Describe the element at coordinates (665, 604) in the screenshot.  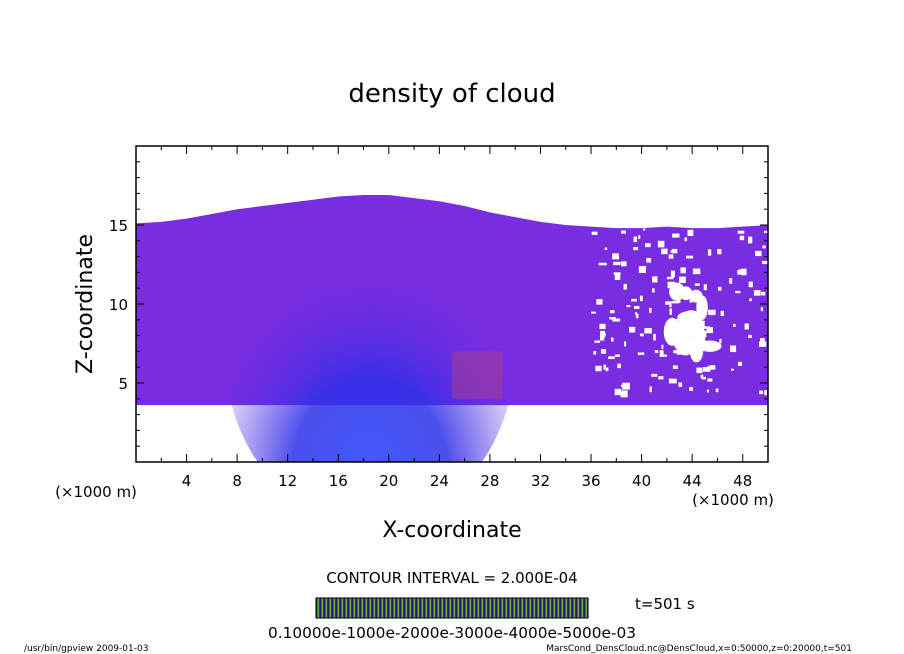
I see `time-label: t=501 s` at that location.